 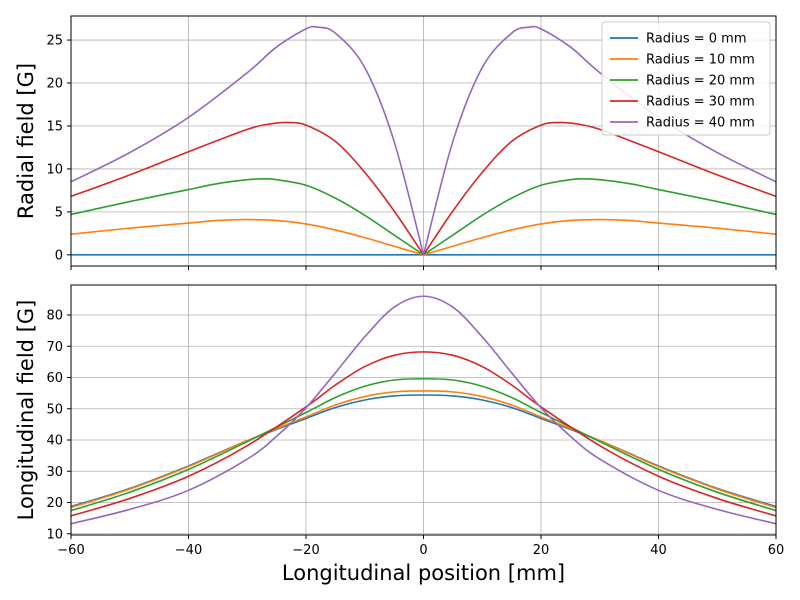 I want to click on radial-series-line-radius-10mm, so click(x=423, y=237).